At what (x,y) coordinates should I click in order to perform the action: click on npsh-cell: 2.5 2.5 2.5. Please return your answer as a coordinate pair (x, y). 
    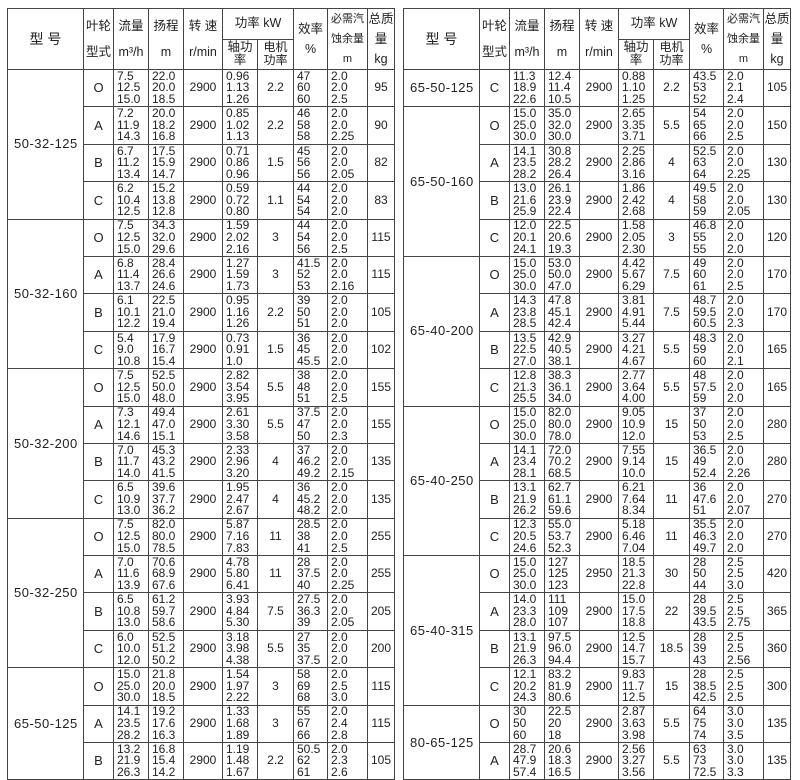
    Looking at the image, I should click on (743, 686).